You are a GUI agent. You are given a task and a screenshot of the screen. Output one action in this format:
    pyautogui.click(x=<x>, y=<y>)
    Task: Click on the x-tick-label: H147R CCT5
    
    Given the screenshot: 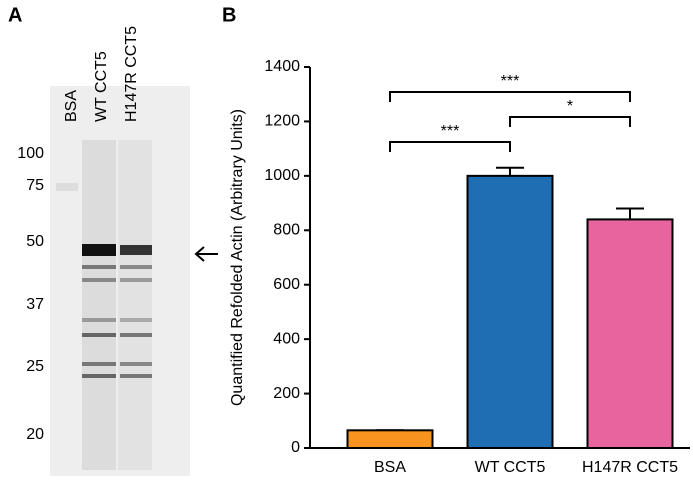 What is the action you would take?
    pyautogui.click(x=630, y=467)
    